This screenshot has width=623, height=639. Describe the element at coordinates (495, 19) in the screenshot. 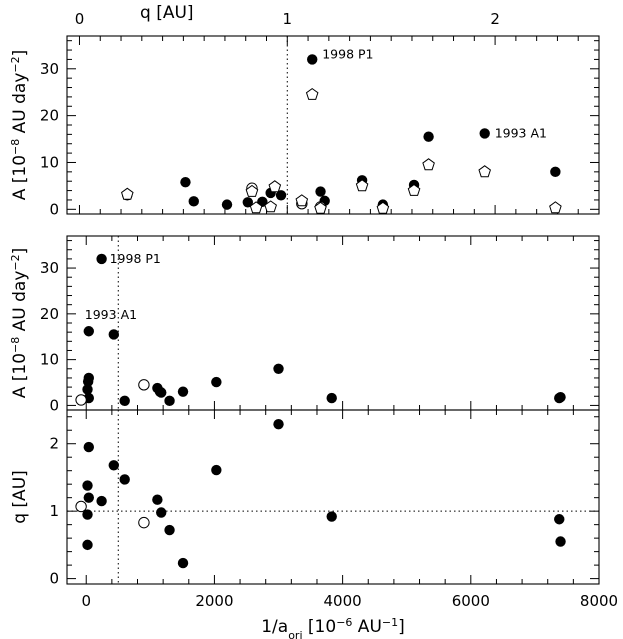

I see `top-x-tick-label: 2` at that location.